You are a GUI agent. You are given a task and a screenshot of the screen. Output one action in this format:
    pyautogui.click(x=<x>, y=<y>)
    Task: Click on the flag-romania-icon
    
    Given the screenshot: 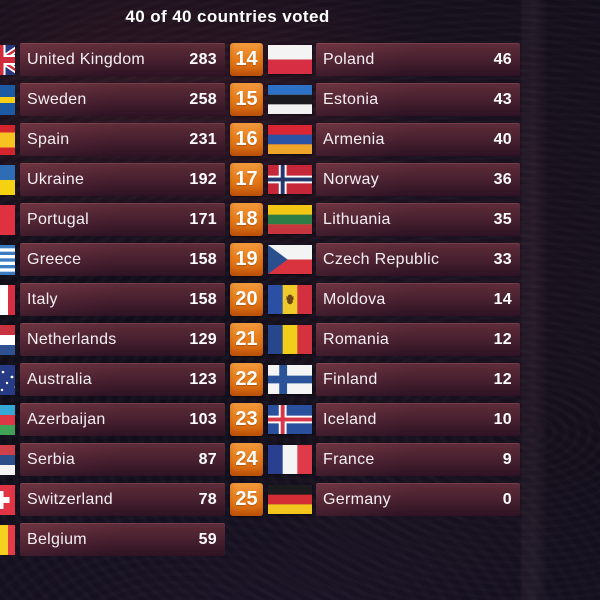 What is the action you would take?
    pyautogui.click(x=290, y=339)
    